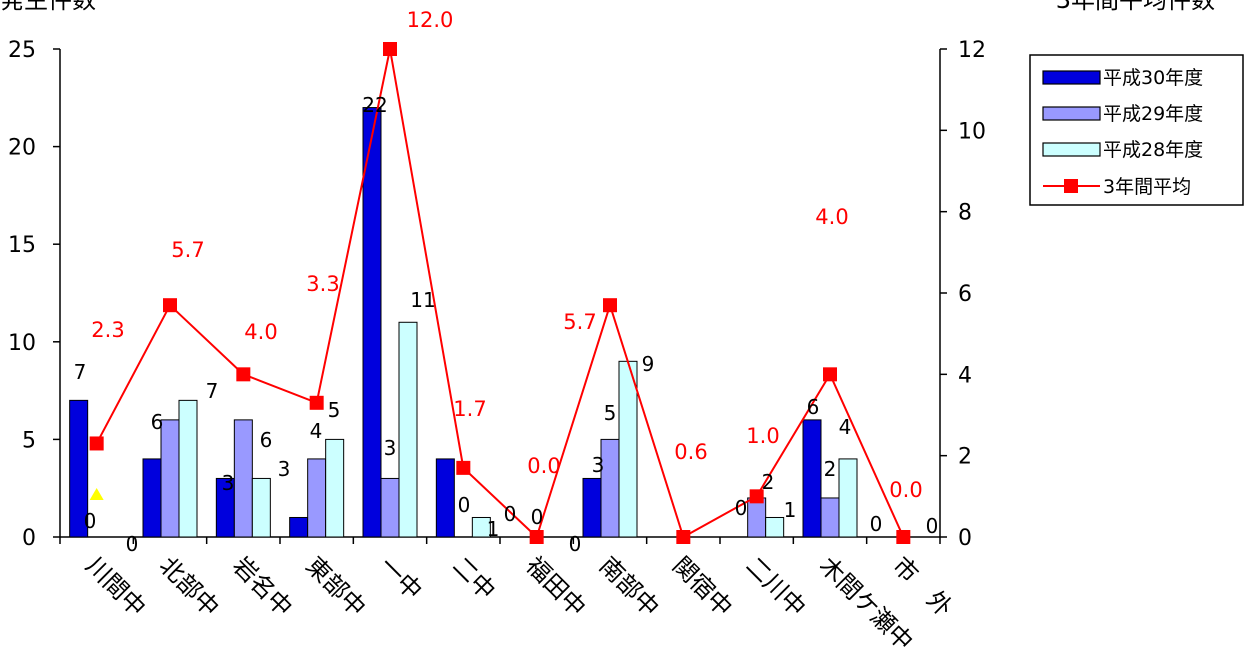 The width and height of the screenshot is (1252, 672). I want to click on bar-label-9-23: 1, so click(790, 510).